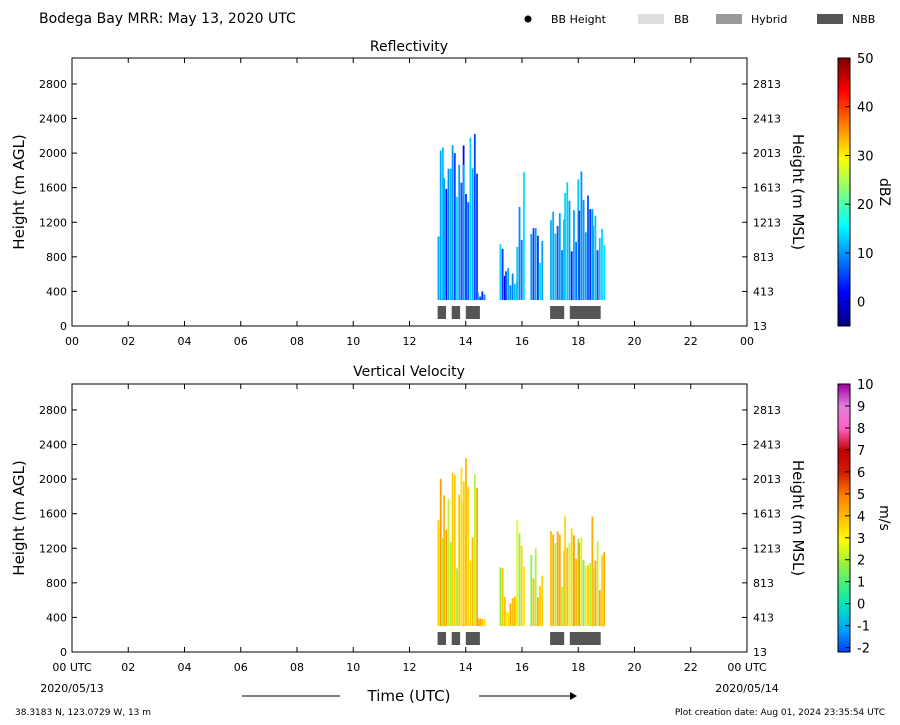 This screenshot has height=725, width=900. I want to click on velocity-colorbar-label: m/s, so click(884, 518).